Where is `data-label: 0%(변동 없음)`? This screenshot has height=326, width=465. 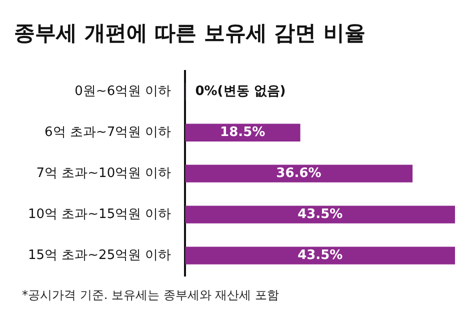
data-label: 0%(변동 없음) is located at coordinates (240, 92).